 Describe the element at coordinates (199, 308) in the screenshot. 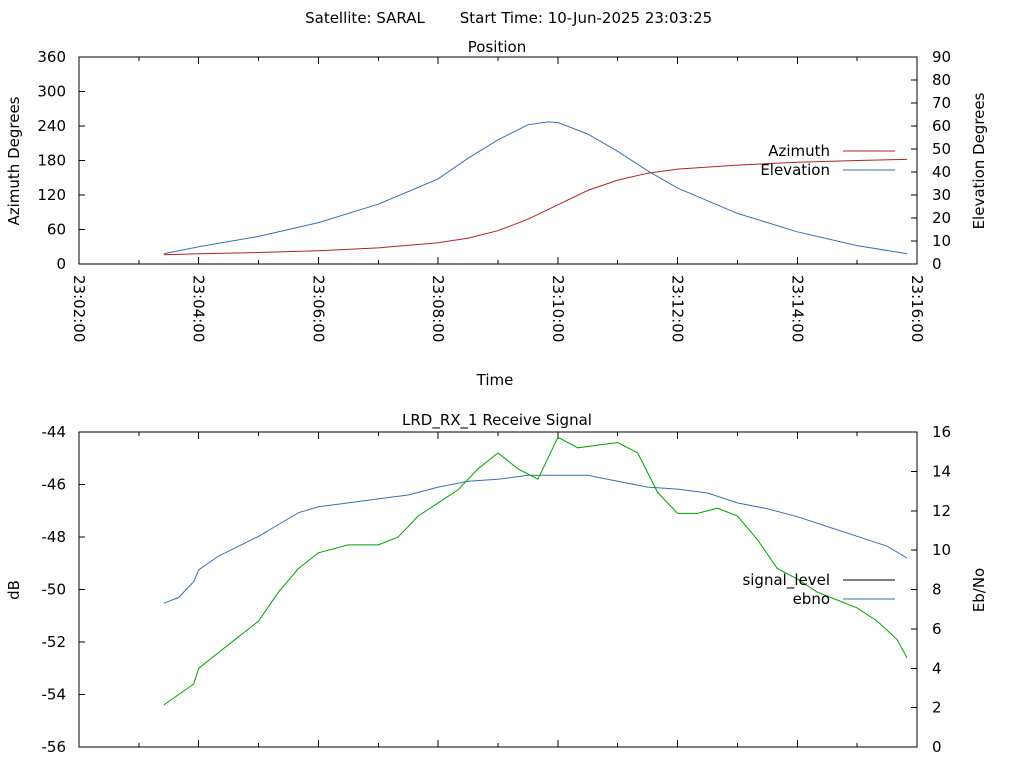

I see `position-x-tick-label: 23:04:00` at that location.